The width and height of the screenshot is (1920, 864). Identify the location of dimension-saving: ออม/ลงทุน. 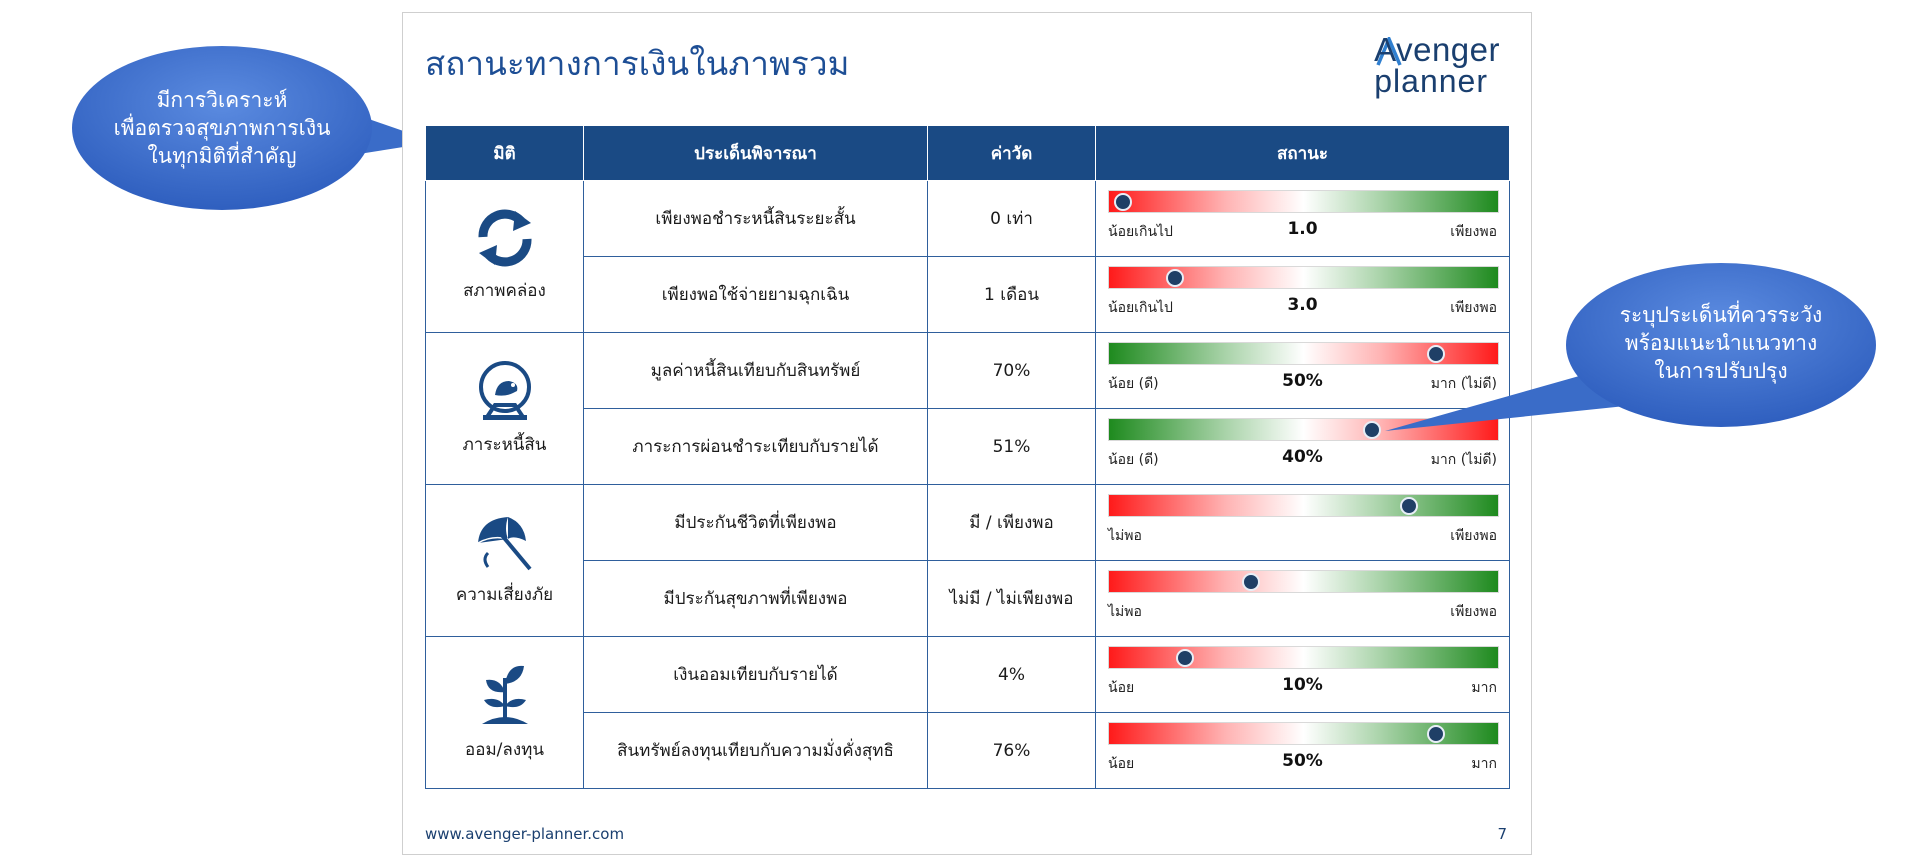
(504, 712).